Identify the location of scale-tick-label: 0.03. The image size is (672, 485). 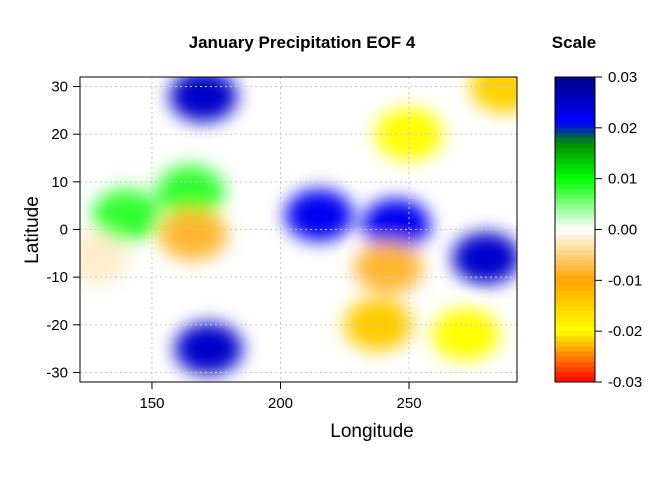
(622, 77).